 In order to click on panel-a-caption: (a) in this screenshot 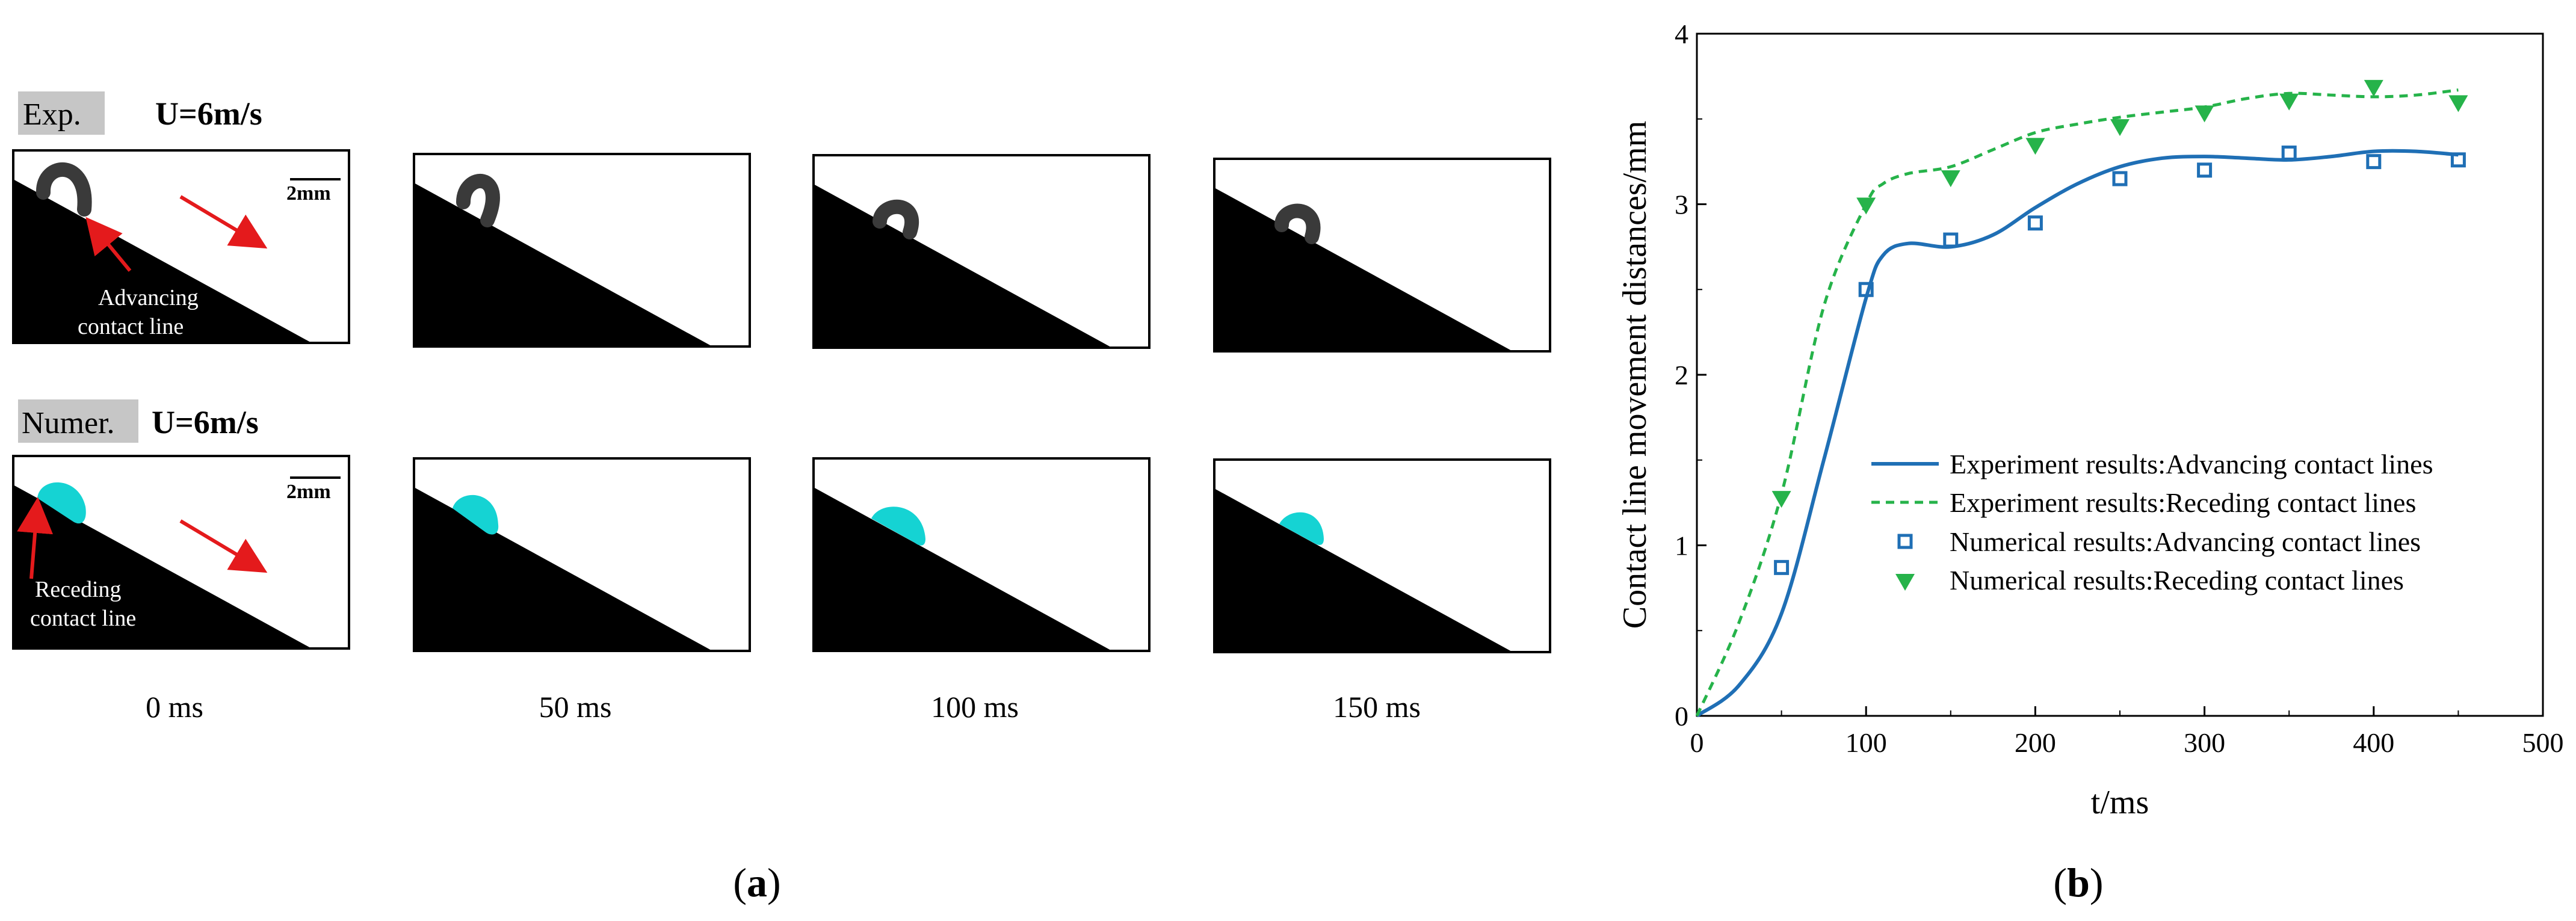, I will do `click(756, 882)`.